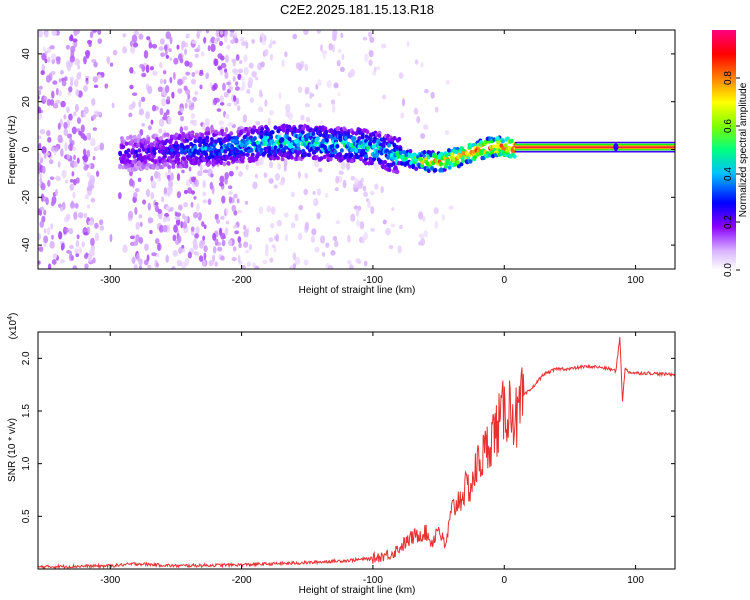  Describe the element at coordinates (242, 580) in the screenshot. I see `x-tick-label: -200` at that location.